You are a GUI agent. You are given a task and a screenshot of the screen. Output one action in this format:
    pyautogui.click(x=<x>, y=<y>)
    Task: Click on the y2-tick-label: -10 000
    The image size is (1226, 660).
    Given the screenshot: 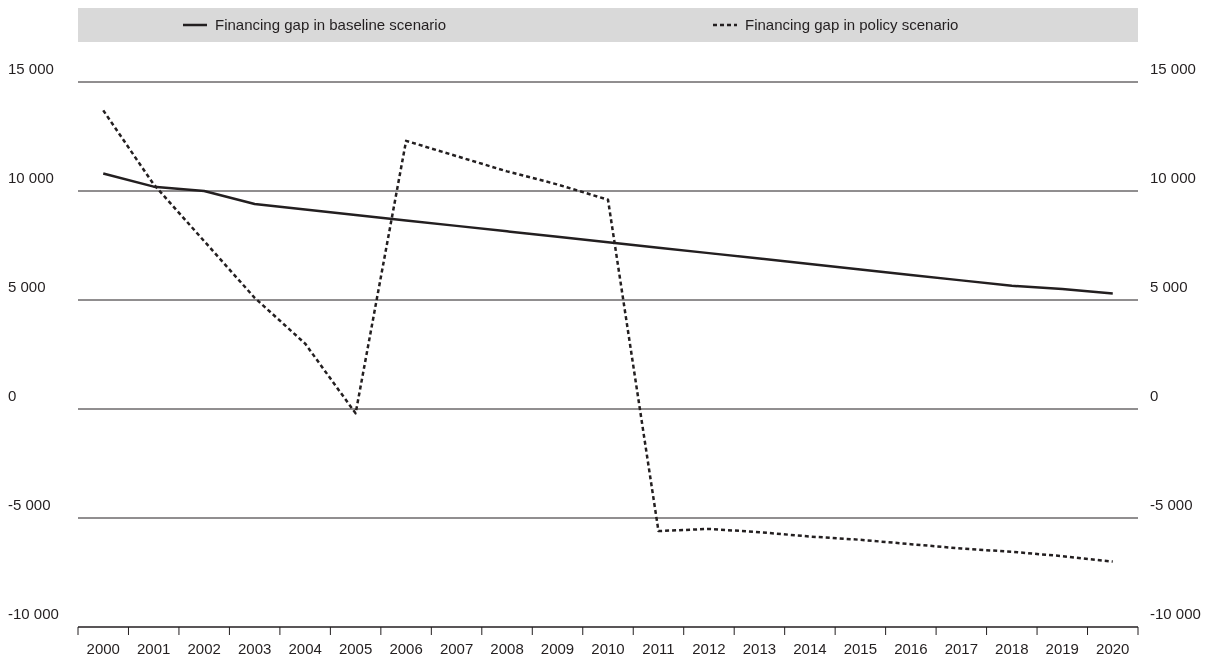 What is the action you would take?
    pyautogui.click(x=1175, y=613)
    